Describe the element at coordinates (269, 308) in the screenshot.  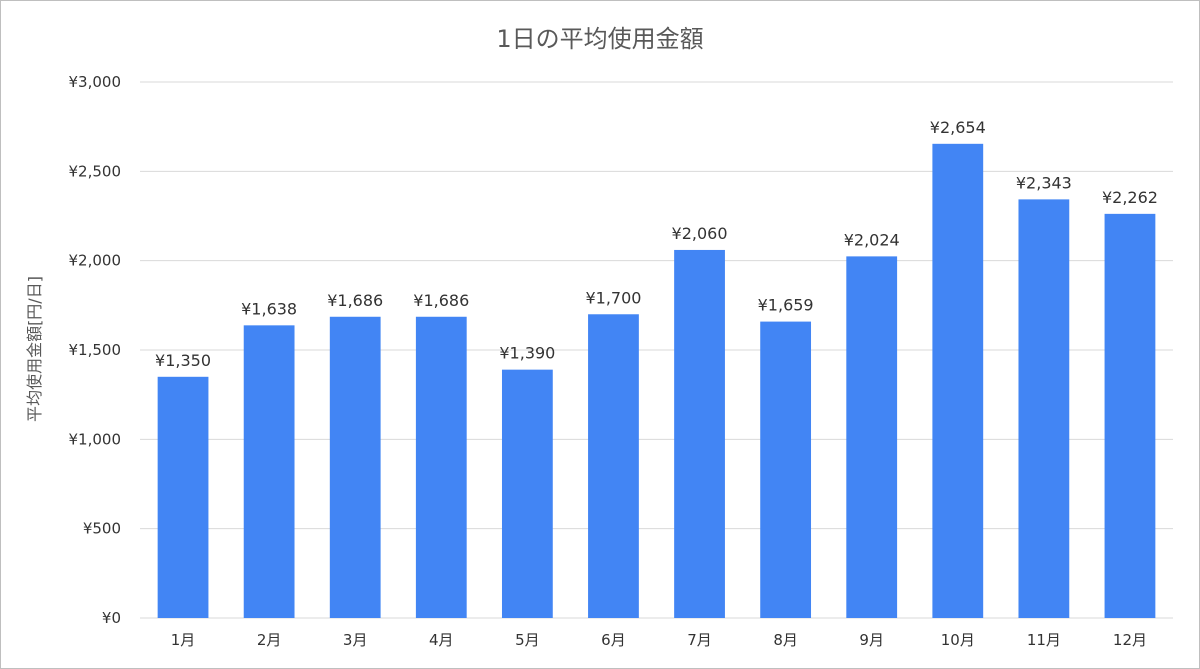
I see `data-label: ¥1,638` at that location.